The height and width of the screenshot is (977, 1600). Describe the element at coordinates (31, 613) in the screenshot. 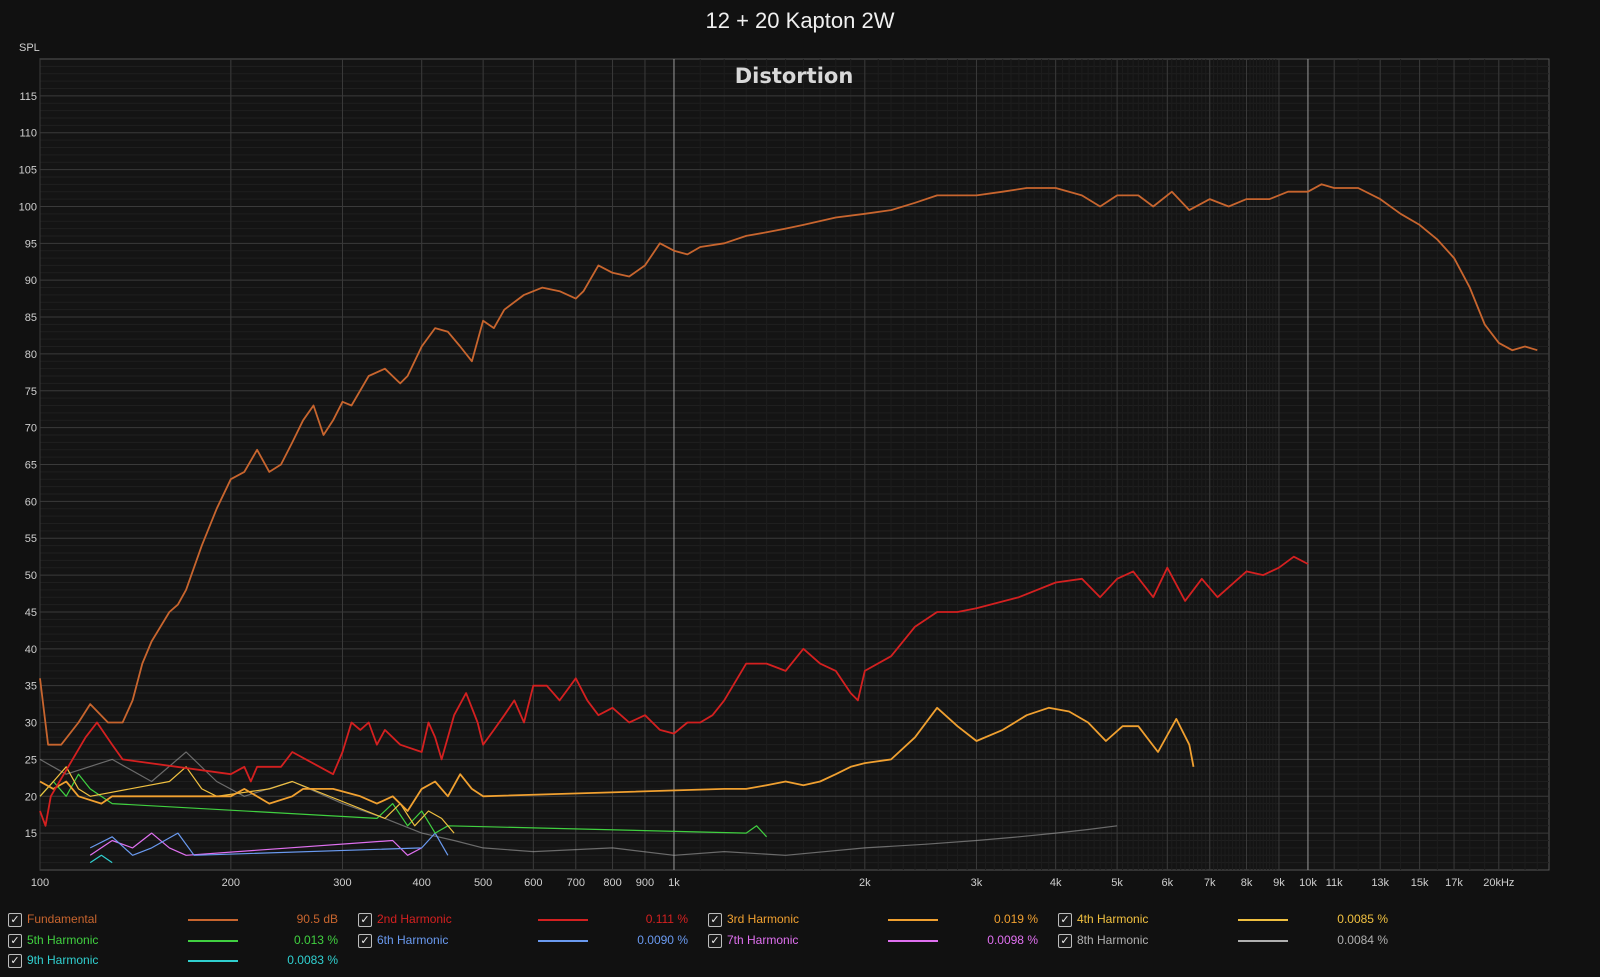

I see `y-tick-label: 45` at that location.